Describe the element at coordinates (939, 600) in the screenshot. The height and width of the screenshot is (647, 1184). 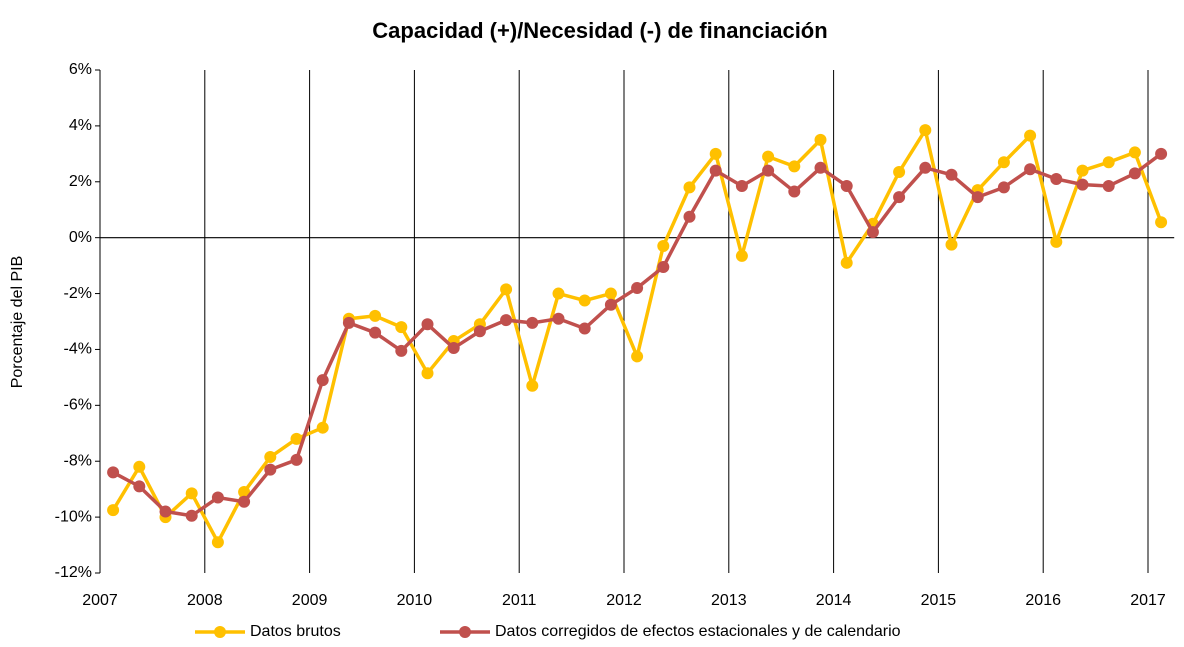
I see `x-tick-label: 2015` at that location.